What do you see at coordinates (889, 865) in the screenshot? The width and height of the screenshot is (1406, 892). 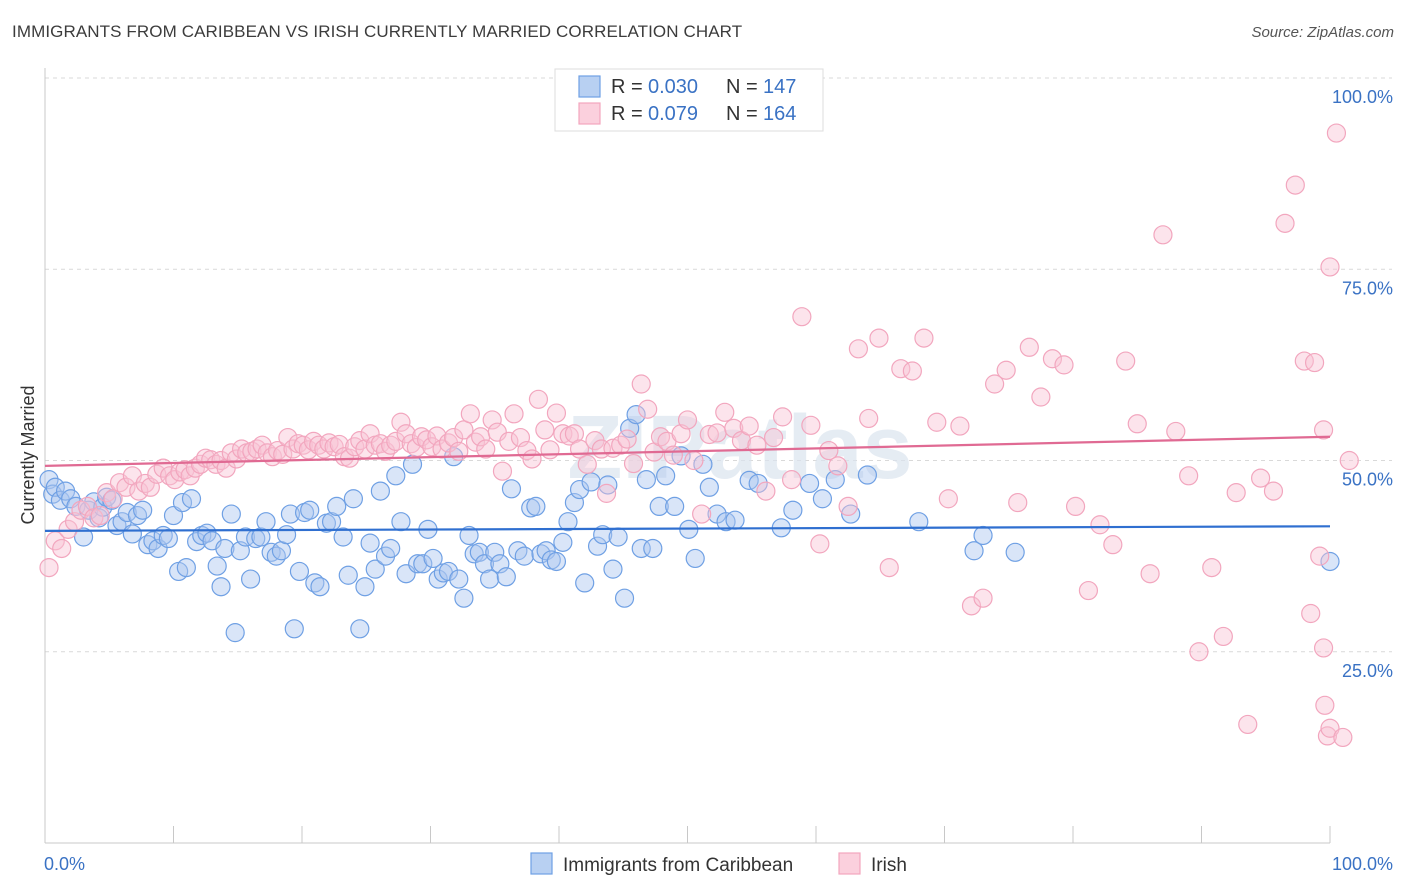 I see `bottom-legend-label-irish: Irish` at bounding box center [889, 865].